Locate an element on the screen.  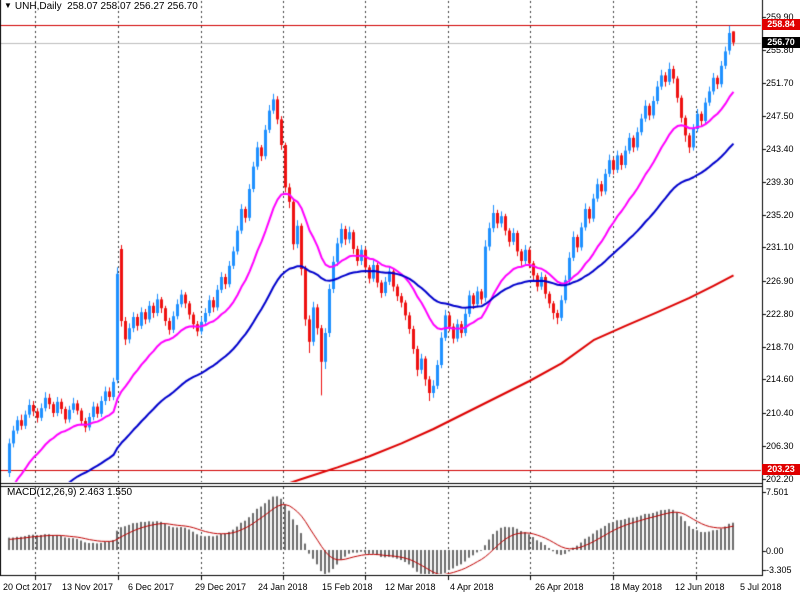
price-axis-label: 251.70 is located at coordinates (780, 83).